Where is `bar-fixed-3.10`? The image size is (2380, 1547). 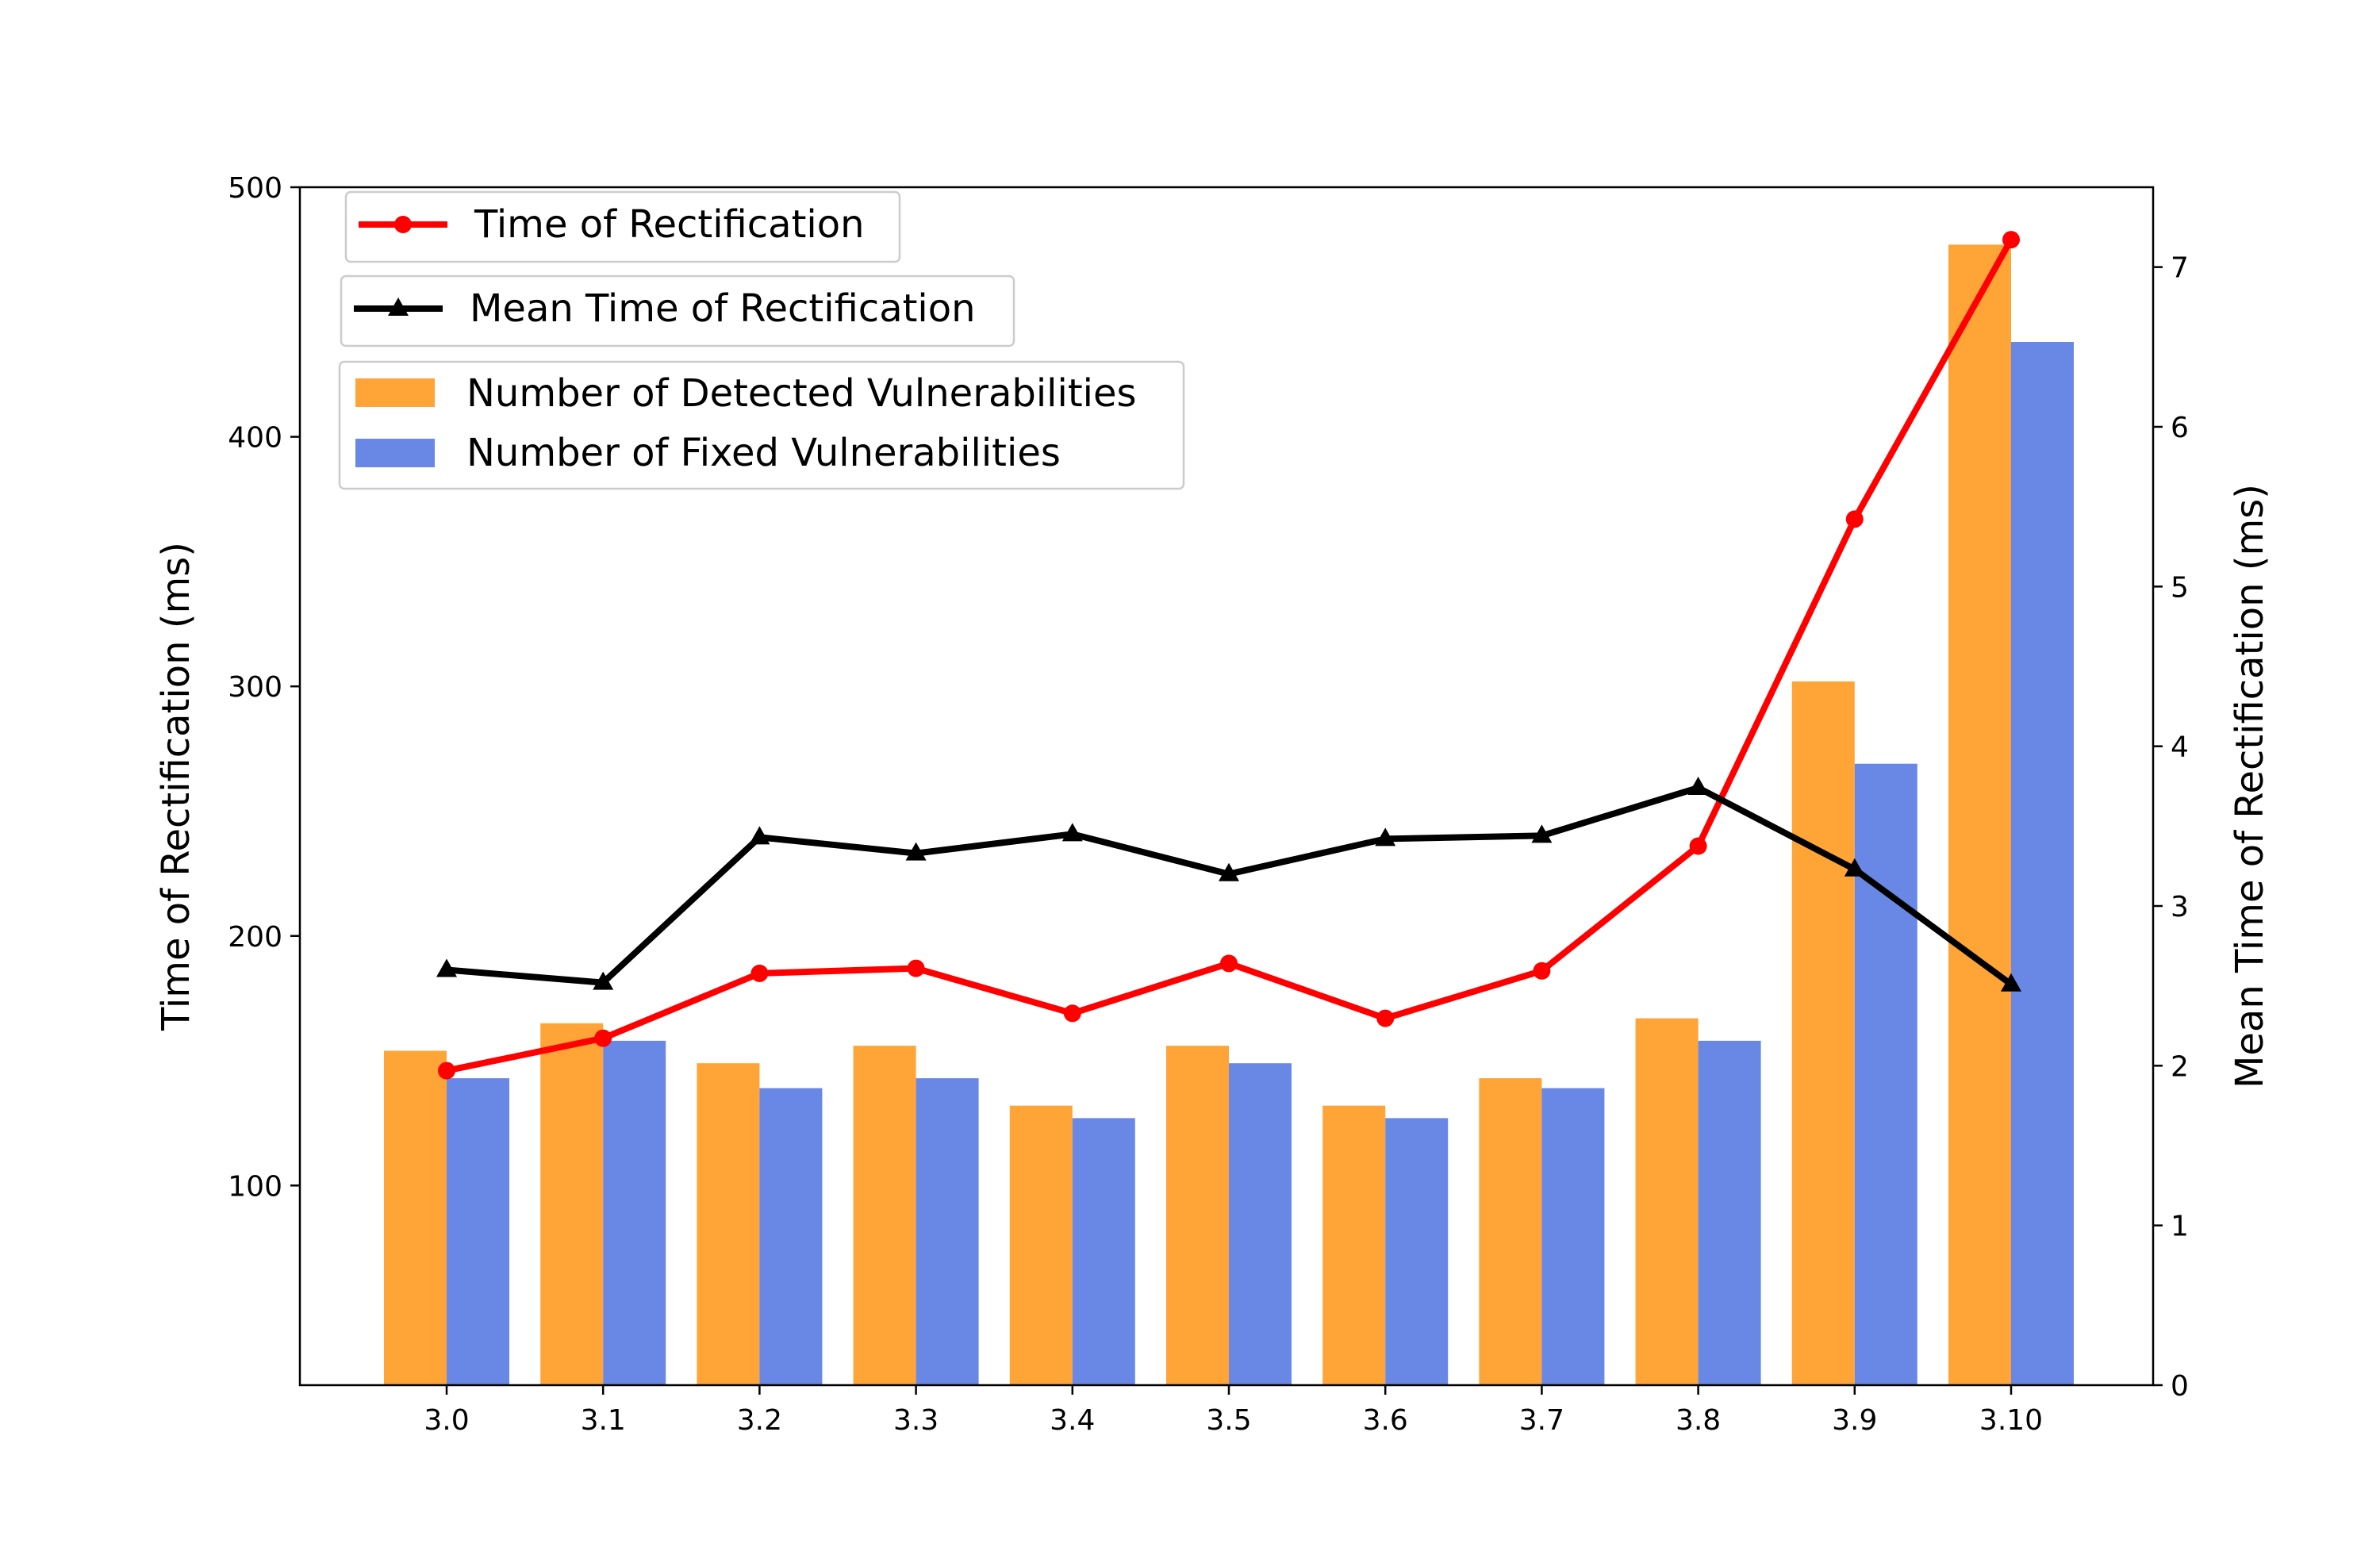
bar-fixed-3.10 is located at coordinates (2042, 863).